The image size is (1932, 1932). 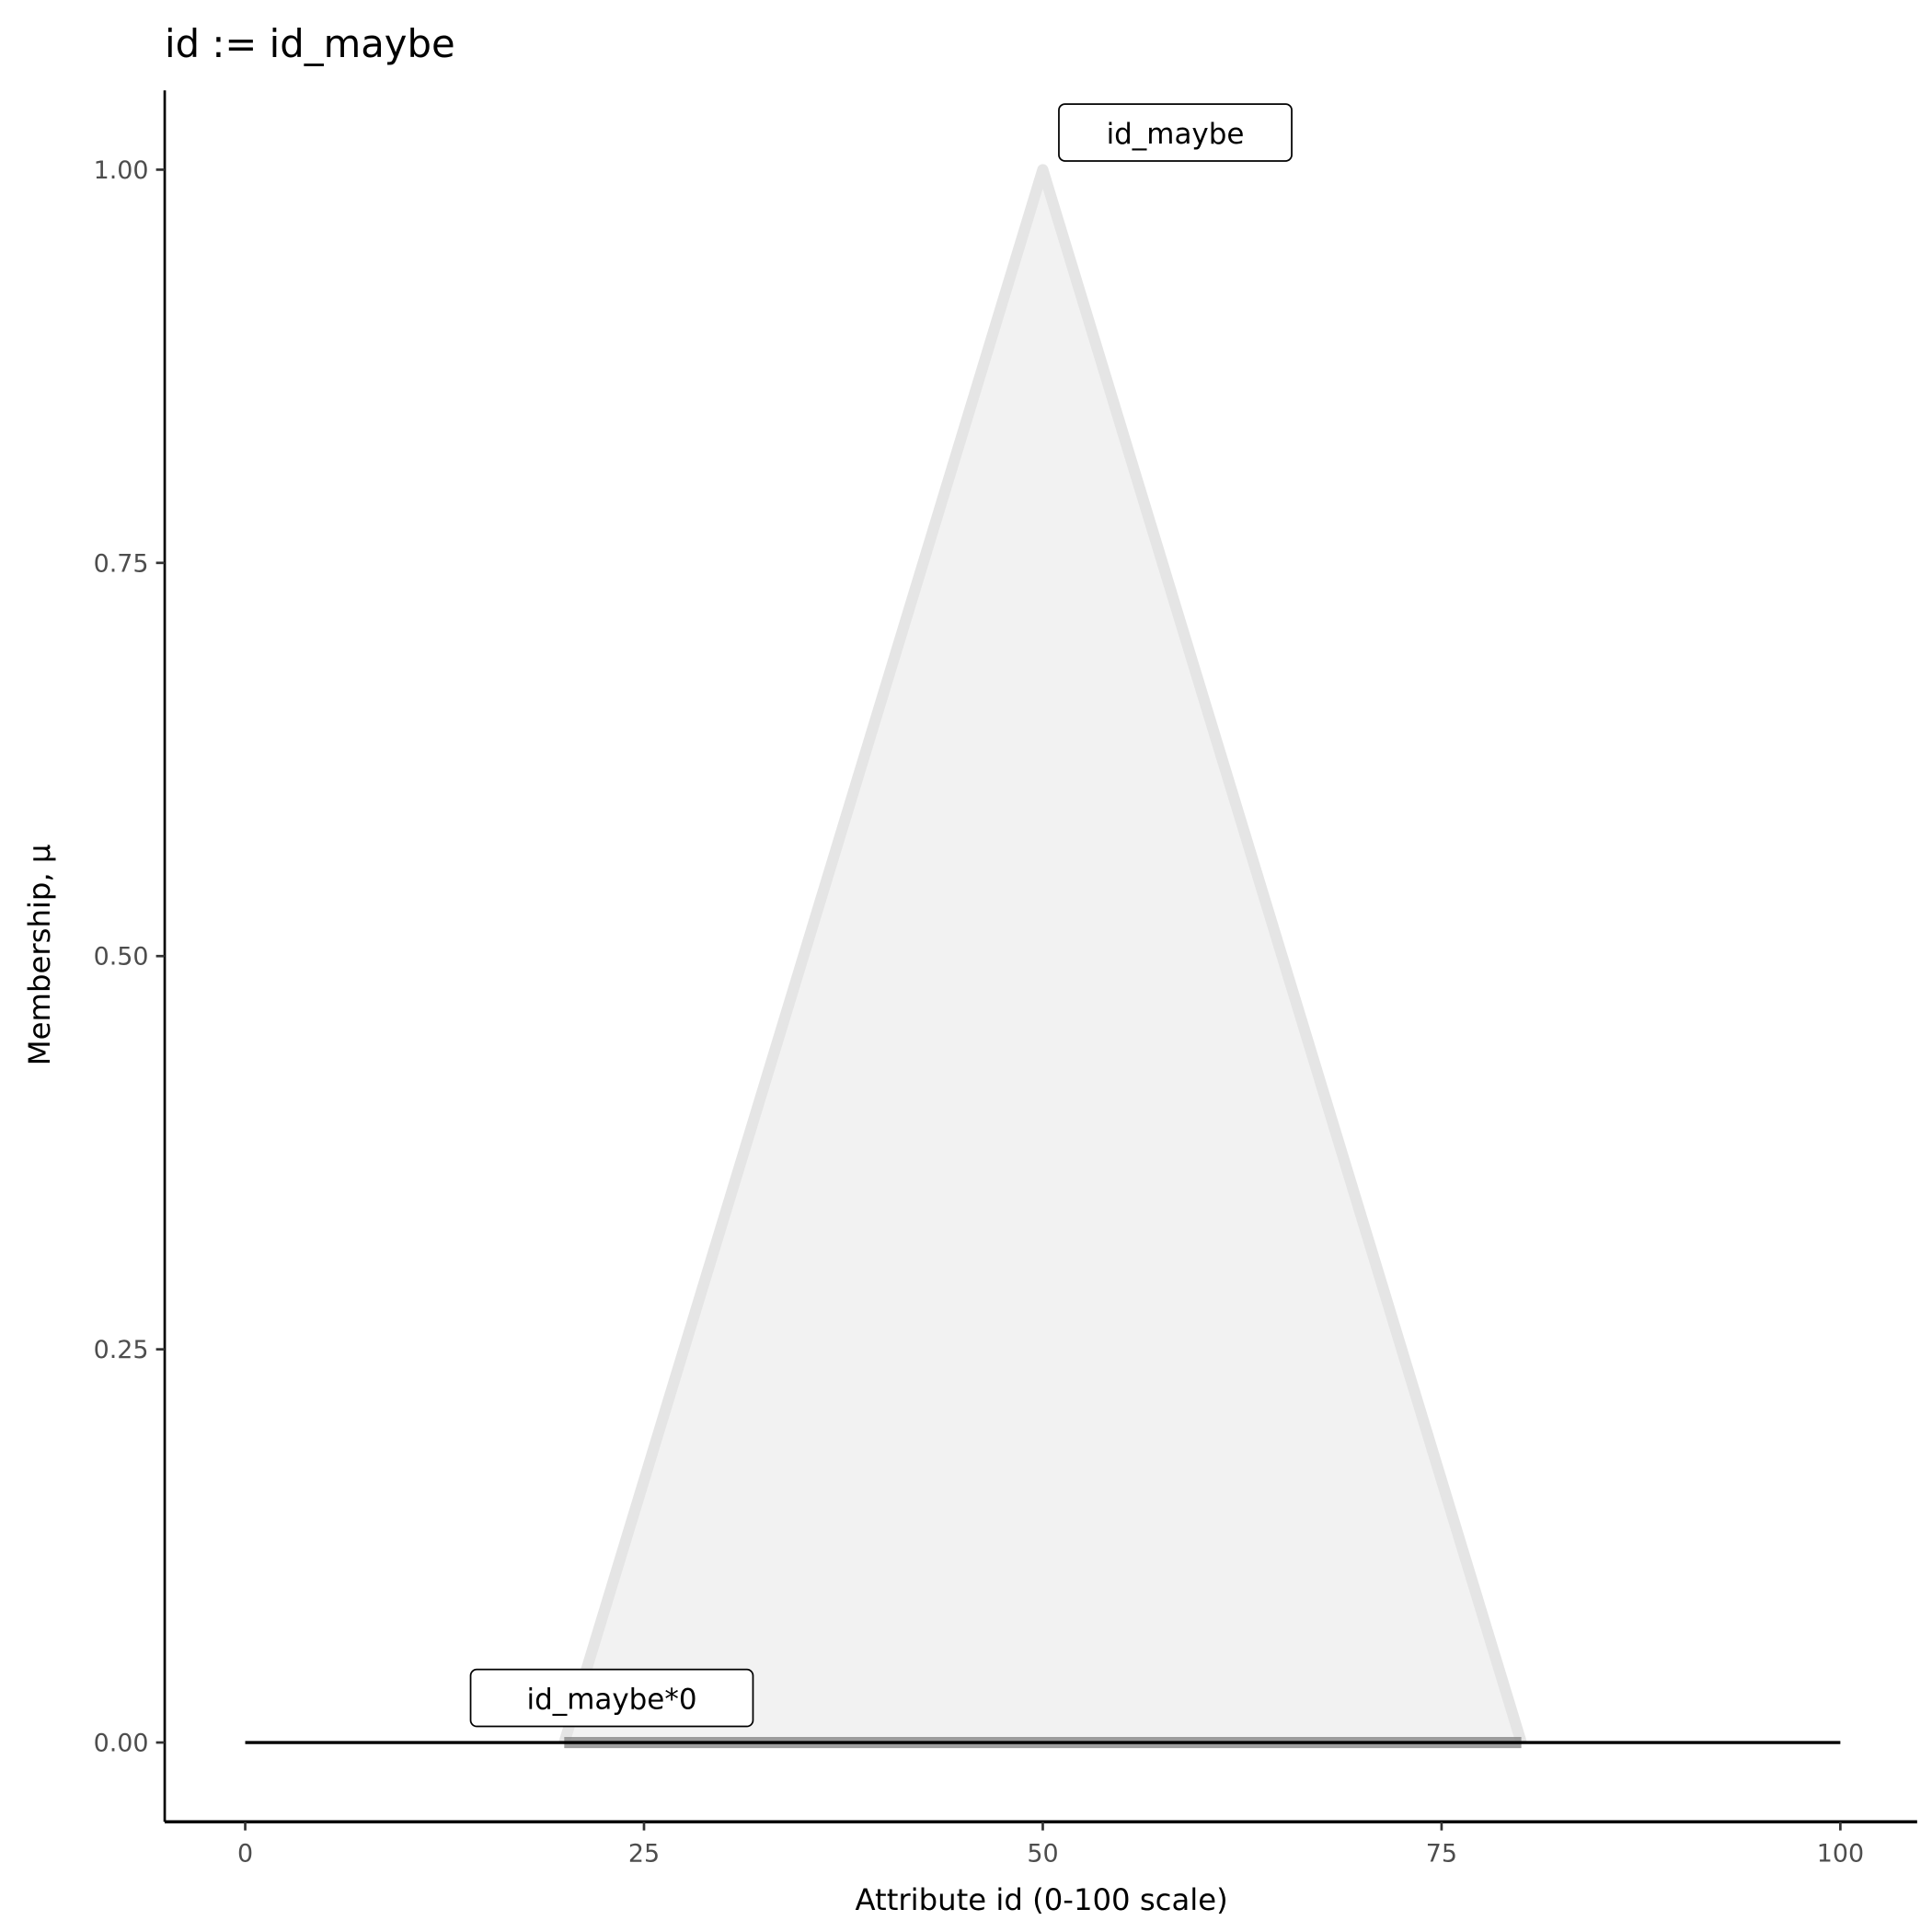 I want to click on annotation-label: id_maybe*0, so click(x=611, y=1700).